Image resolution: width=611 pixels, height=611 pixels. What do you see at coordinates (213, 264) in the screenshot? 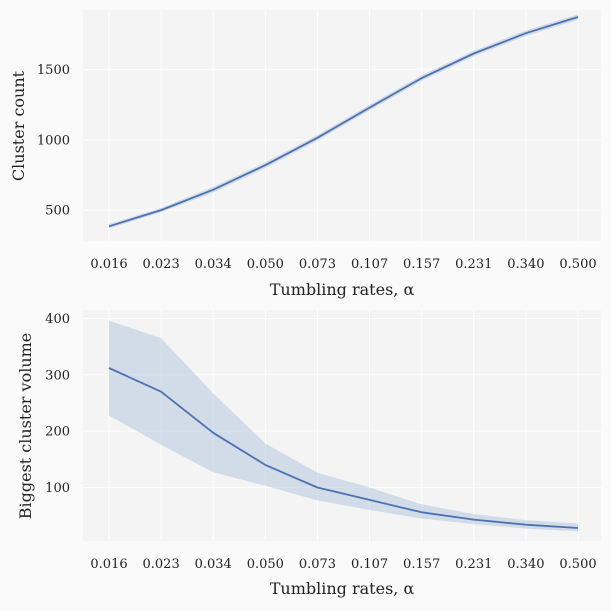
I see `cluster-count-x-tick-label: 0.034` at bounding box center [213, 264].